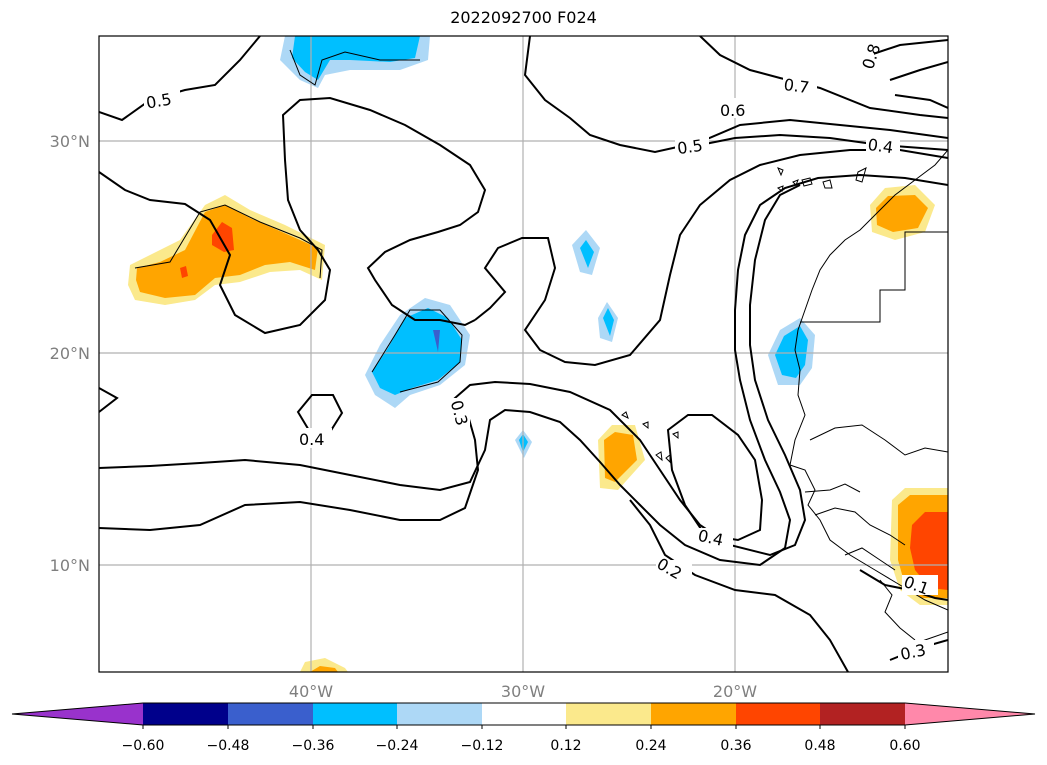  I want to click on lon-label-40w: 40°W, so click(311, 691).